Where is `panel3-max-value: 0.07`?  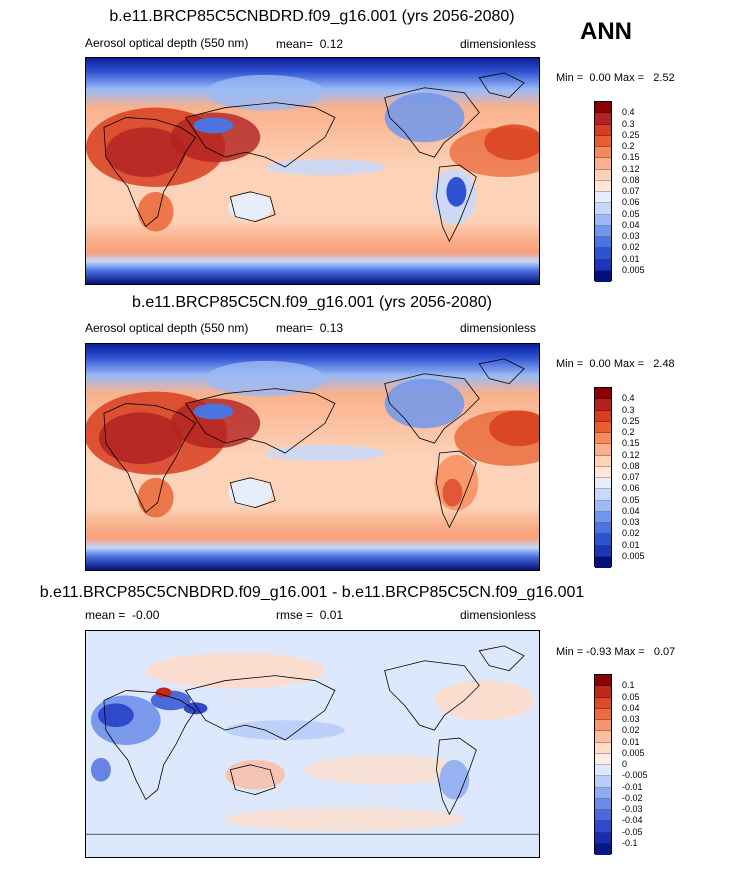 panel3-max-value: 0.07 is located at coordinates (664, 652).